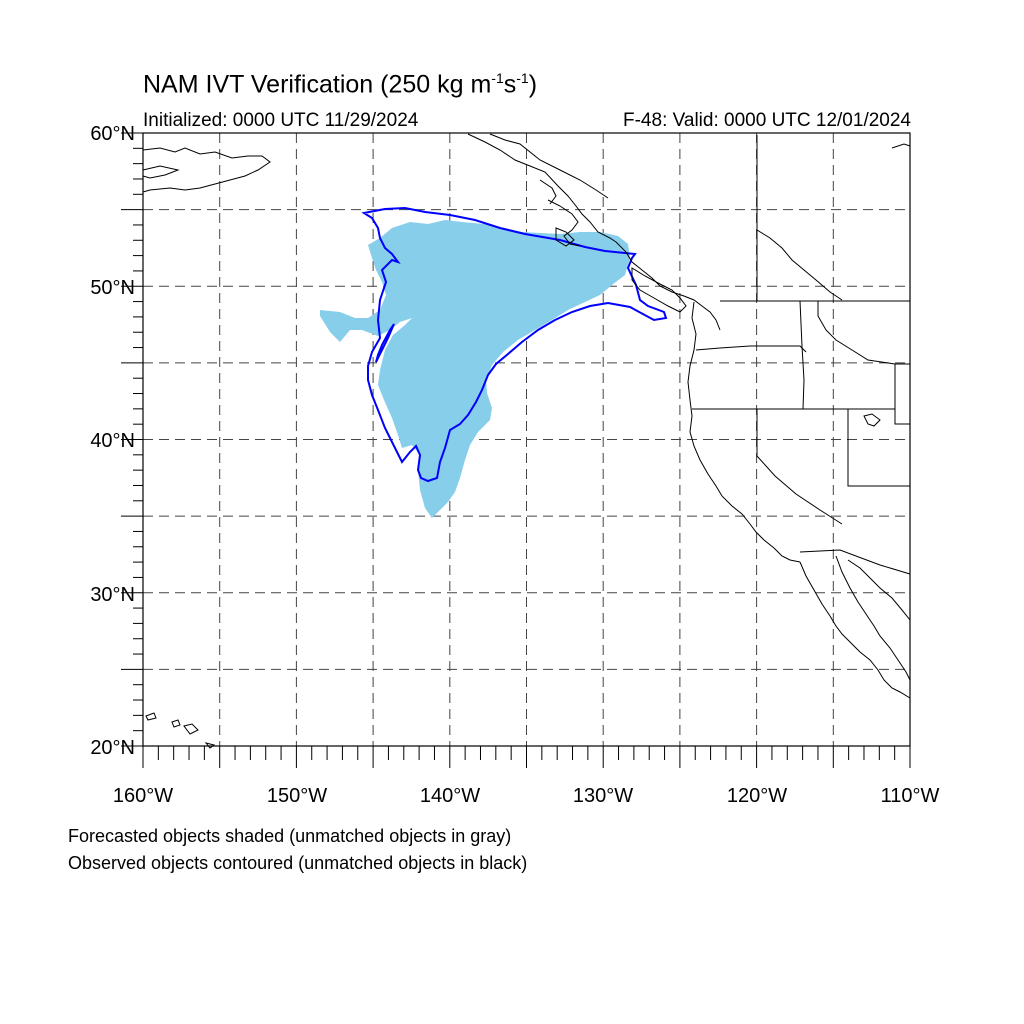 The width and height of the screenshot is (1024, 1024). Describe the element at coordinates (112, 134) in the screenshot. I see `lat-label-60n: 60°N` at that location.